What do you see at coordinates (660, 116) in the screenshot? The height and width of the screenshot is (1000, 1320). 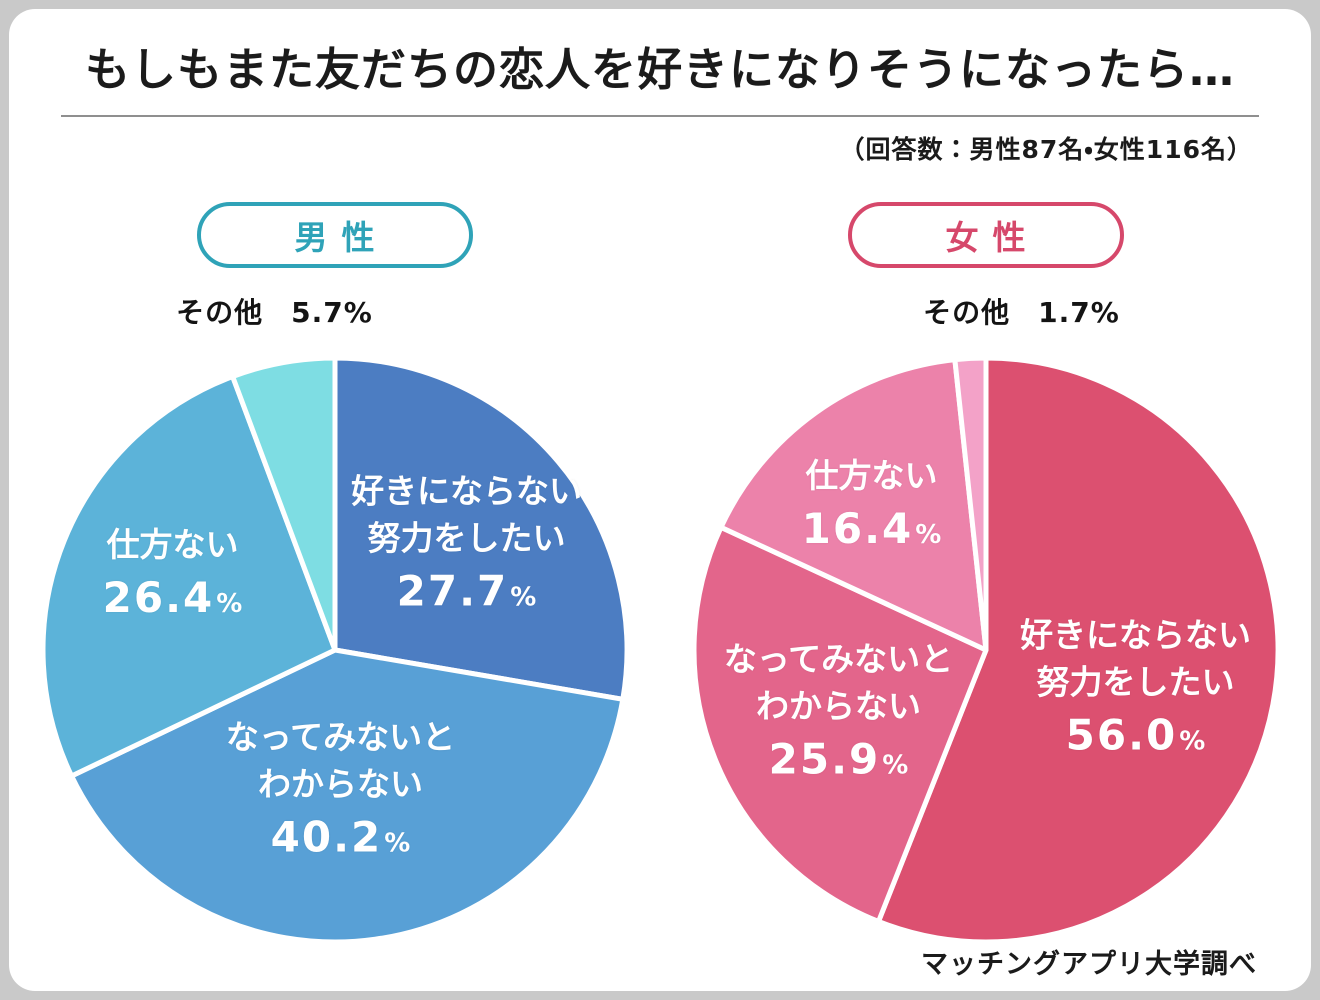 I see `title-divider` at bounding box center [660, 116].